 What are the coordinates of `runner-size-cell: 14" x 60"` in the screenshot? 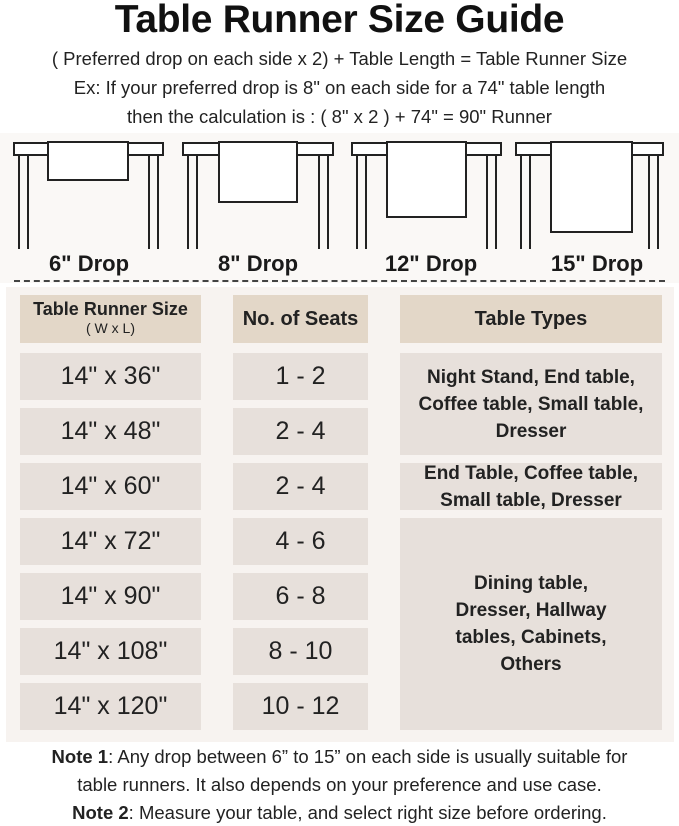 It's located at (110, 486).